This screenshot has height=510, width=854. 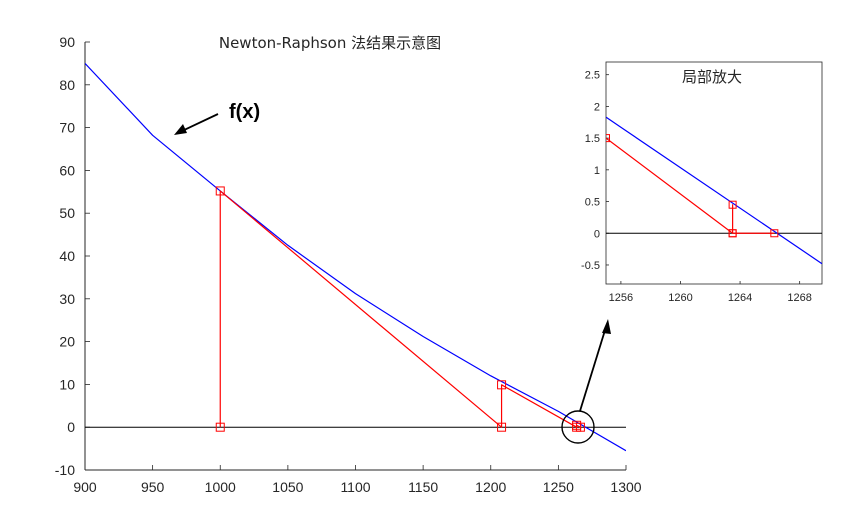 What do you see at coordinates (244, 112) in the screenshot?
I see `fx-label: f(x)` at bounding box center [244, 112].